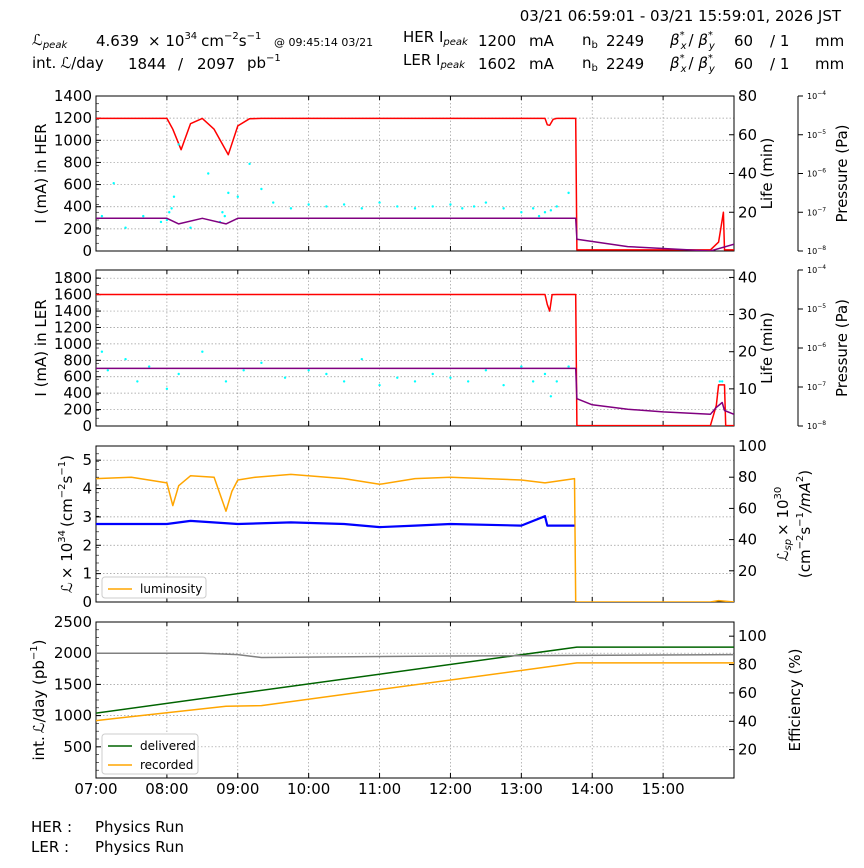 The width and height of the screenshot is (864, 868). What do you see at coordinates (41, 173) in the screenshot?
I see `y-label: I (mA) in HER` at bounding box center [41, 173].